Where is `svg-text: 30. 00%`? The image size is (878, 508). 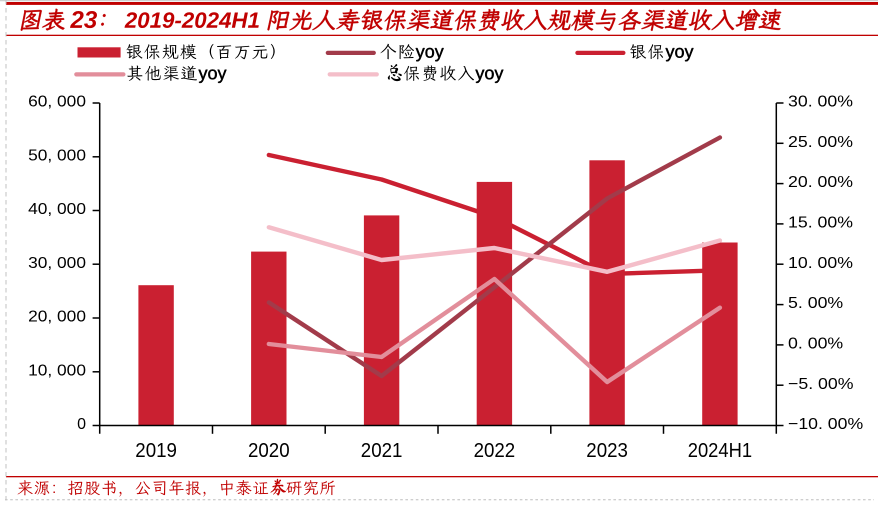 svg-text: 30. 00% is located at coordinates (820, 102).